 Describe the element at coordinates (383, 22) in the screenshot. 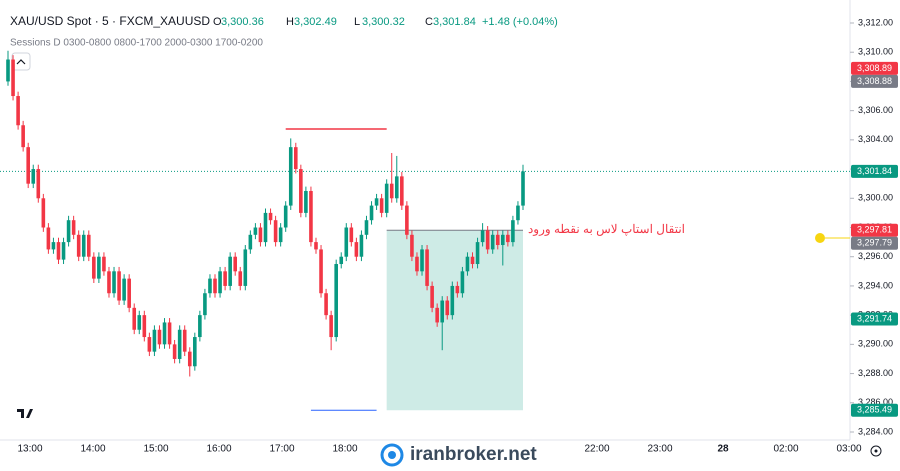

I see `legend-value: 3,300.32` at that location.